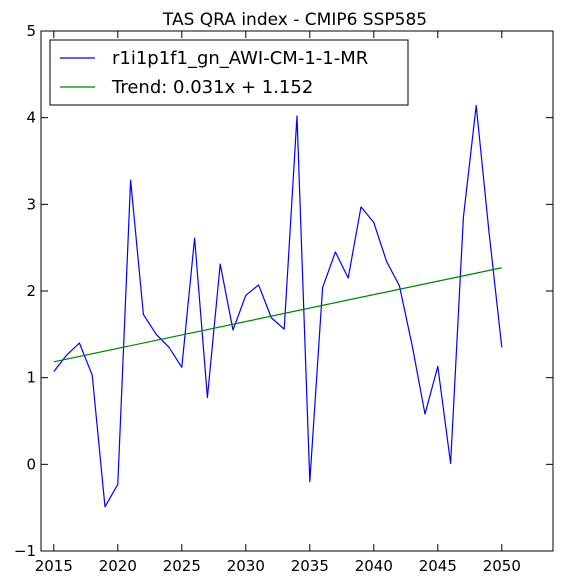 This screenshot has width=561, height=585. What do you see at coordinates (31, 204) in the screenshot?
I see `y-tick-label: 3` at bounding box center [31, 204].